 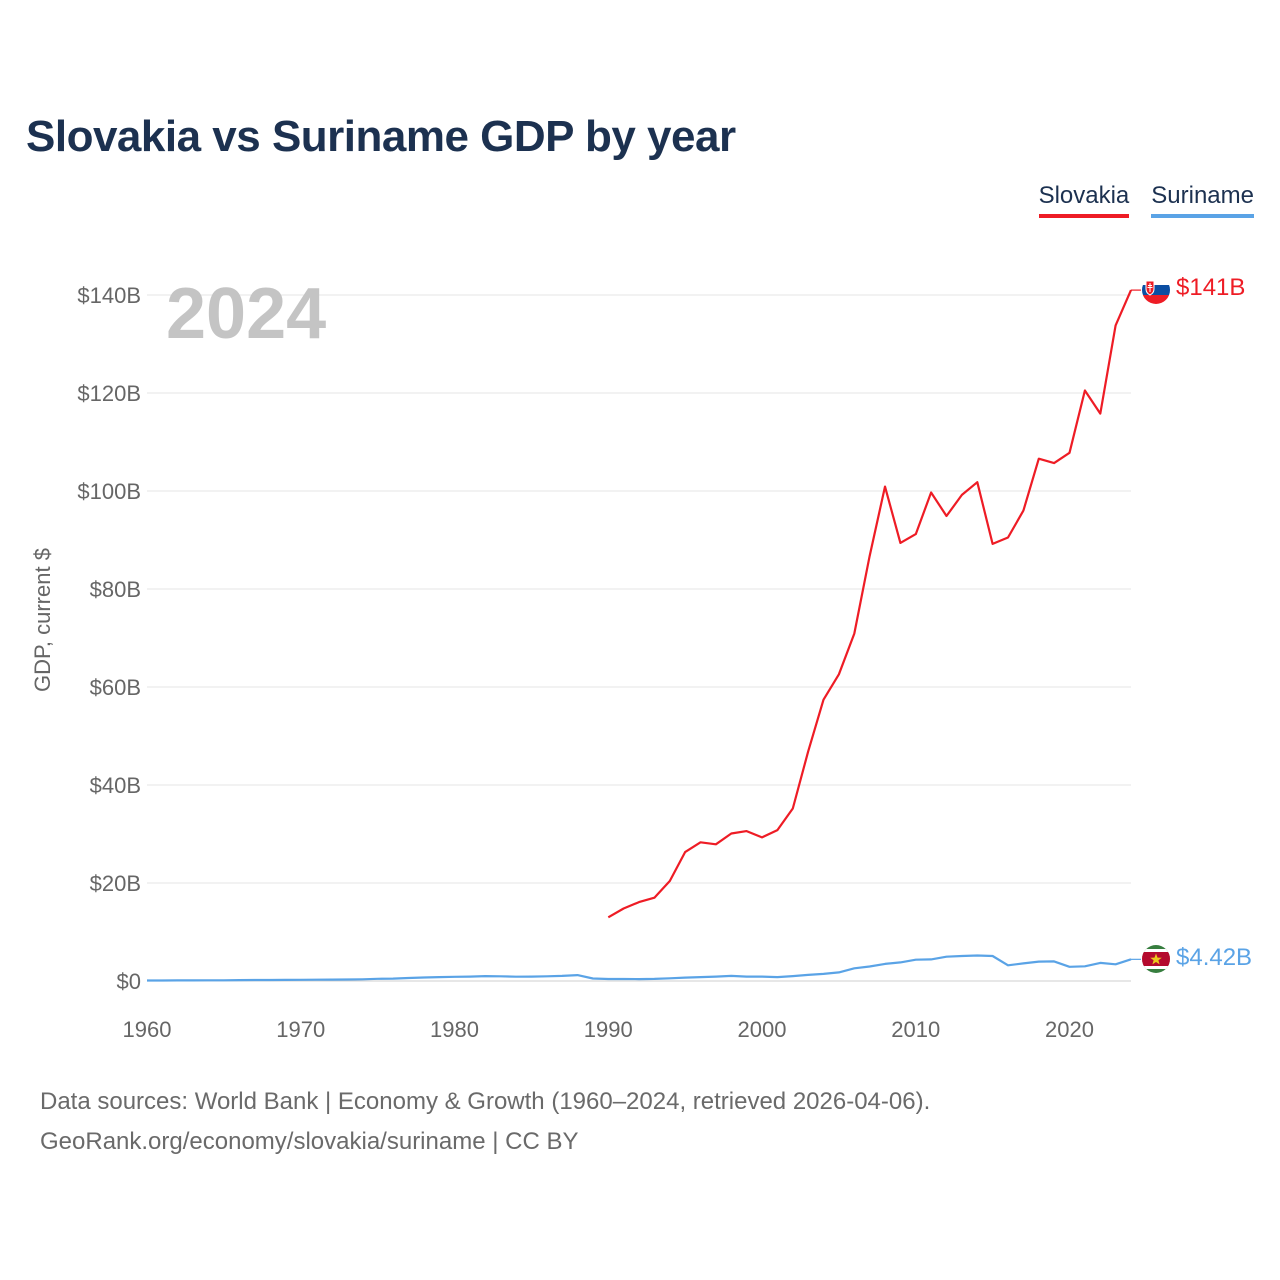 I want to click on y-axis-ticks: $0 $20B $40B $60B $80B $100B $120B $140B, so click(x=109, y=638).